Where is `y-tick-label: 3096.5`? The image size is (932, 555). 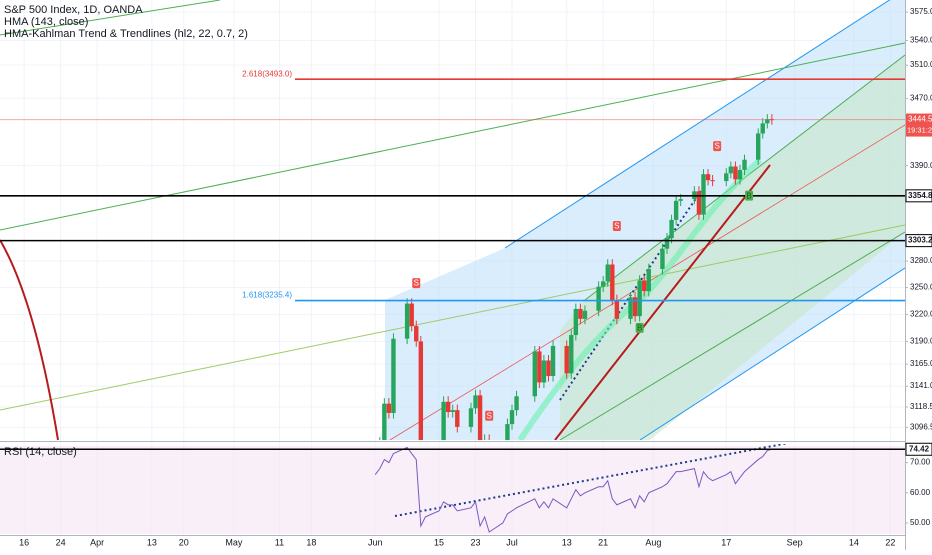
y-tick-label: 3096.5 is located at coordinates (921, 426).